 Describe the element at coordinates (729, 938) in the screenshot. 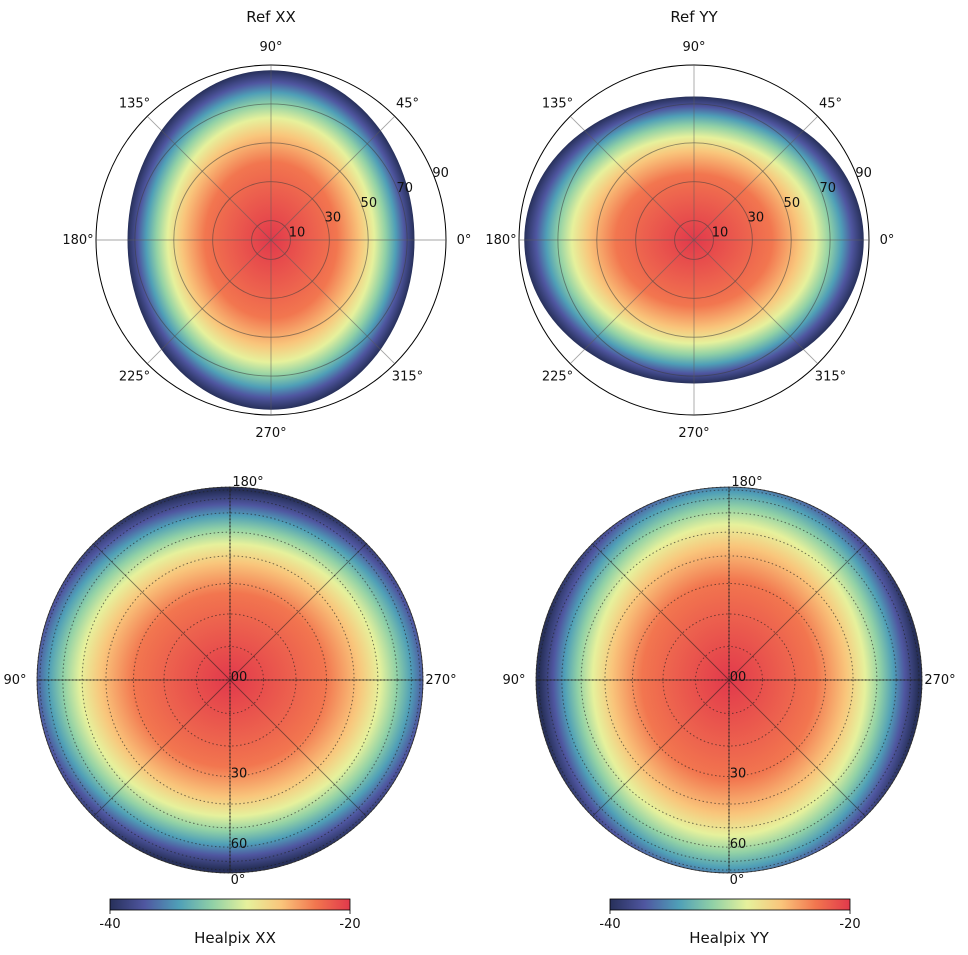

I see `colorbar-label: Healpix YY` at that location.